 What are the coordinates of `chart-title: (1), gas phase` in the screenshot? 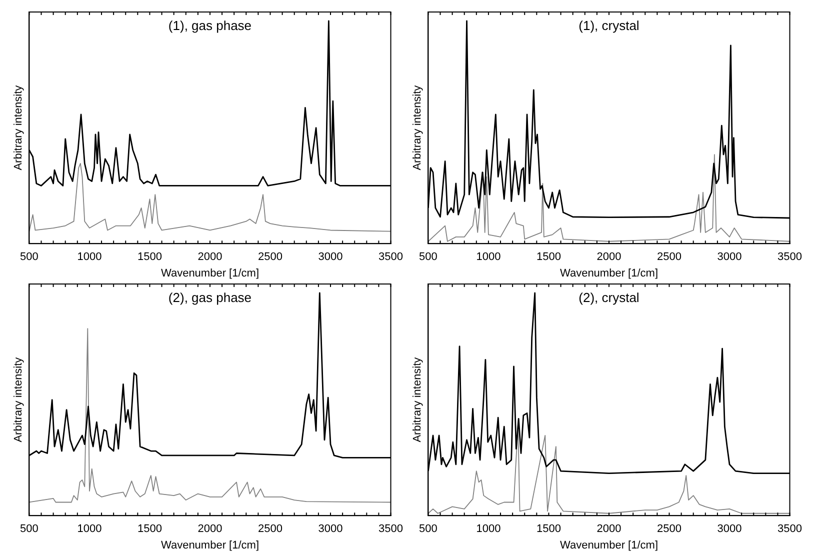 It's located at (210, 26).